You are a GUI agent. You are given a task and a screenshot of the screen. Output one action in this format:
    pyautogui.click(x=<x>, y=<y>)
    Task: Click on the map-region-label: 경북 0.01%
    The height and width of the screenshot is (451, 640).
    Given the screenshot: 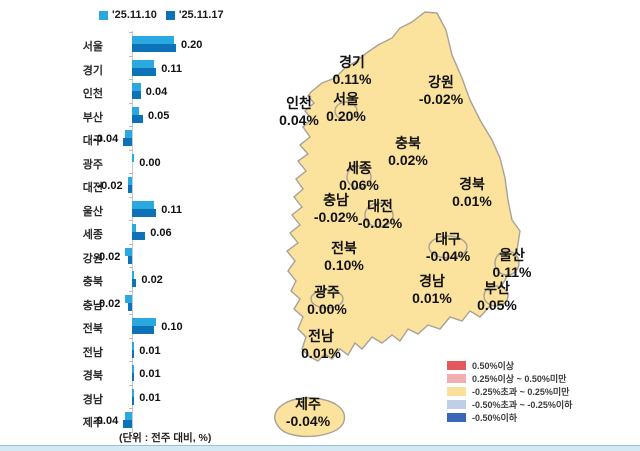 What is the action you would take?
    pyautogui.click(x=472, y=192)
    